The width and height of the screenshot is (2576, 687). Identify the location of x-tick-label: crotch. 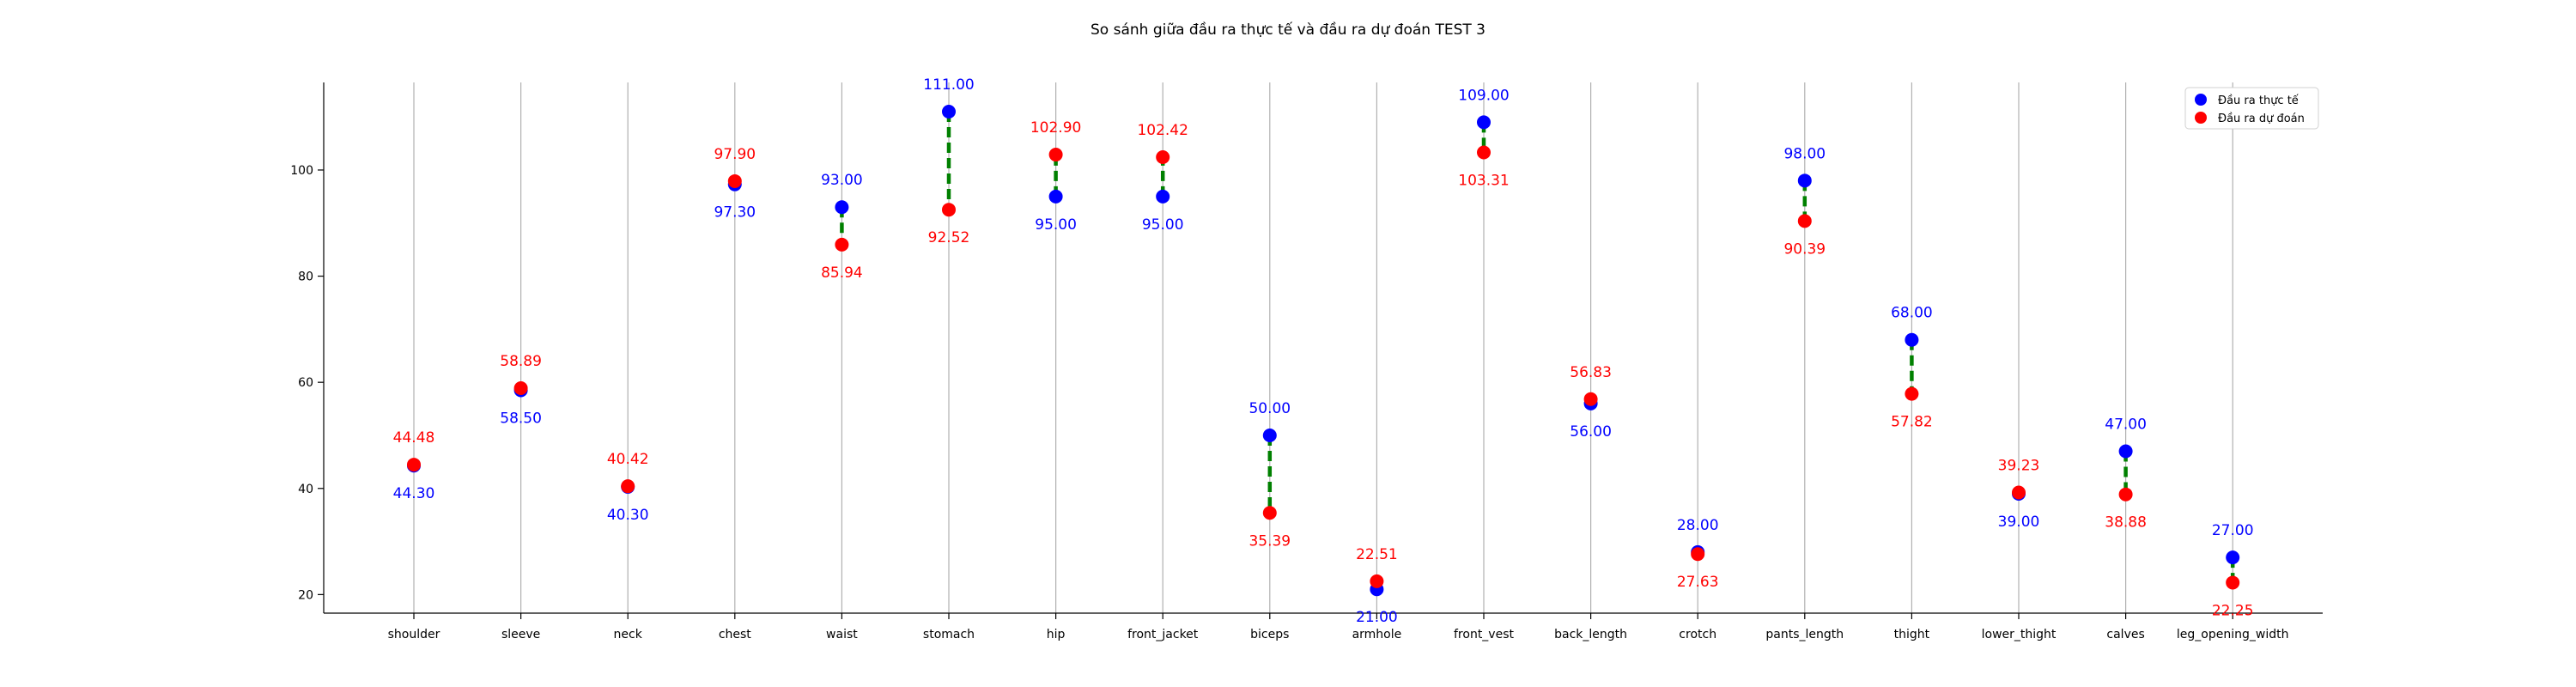
(1697, 634).